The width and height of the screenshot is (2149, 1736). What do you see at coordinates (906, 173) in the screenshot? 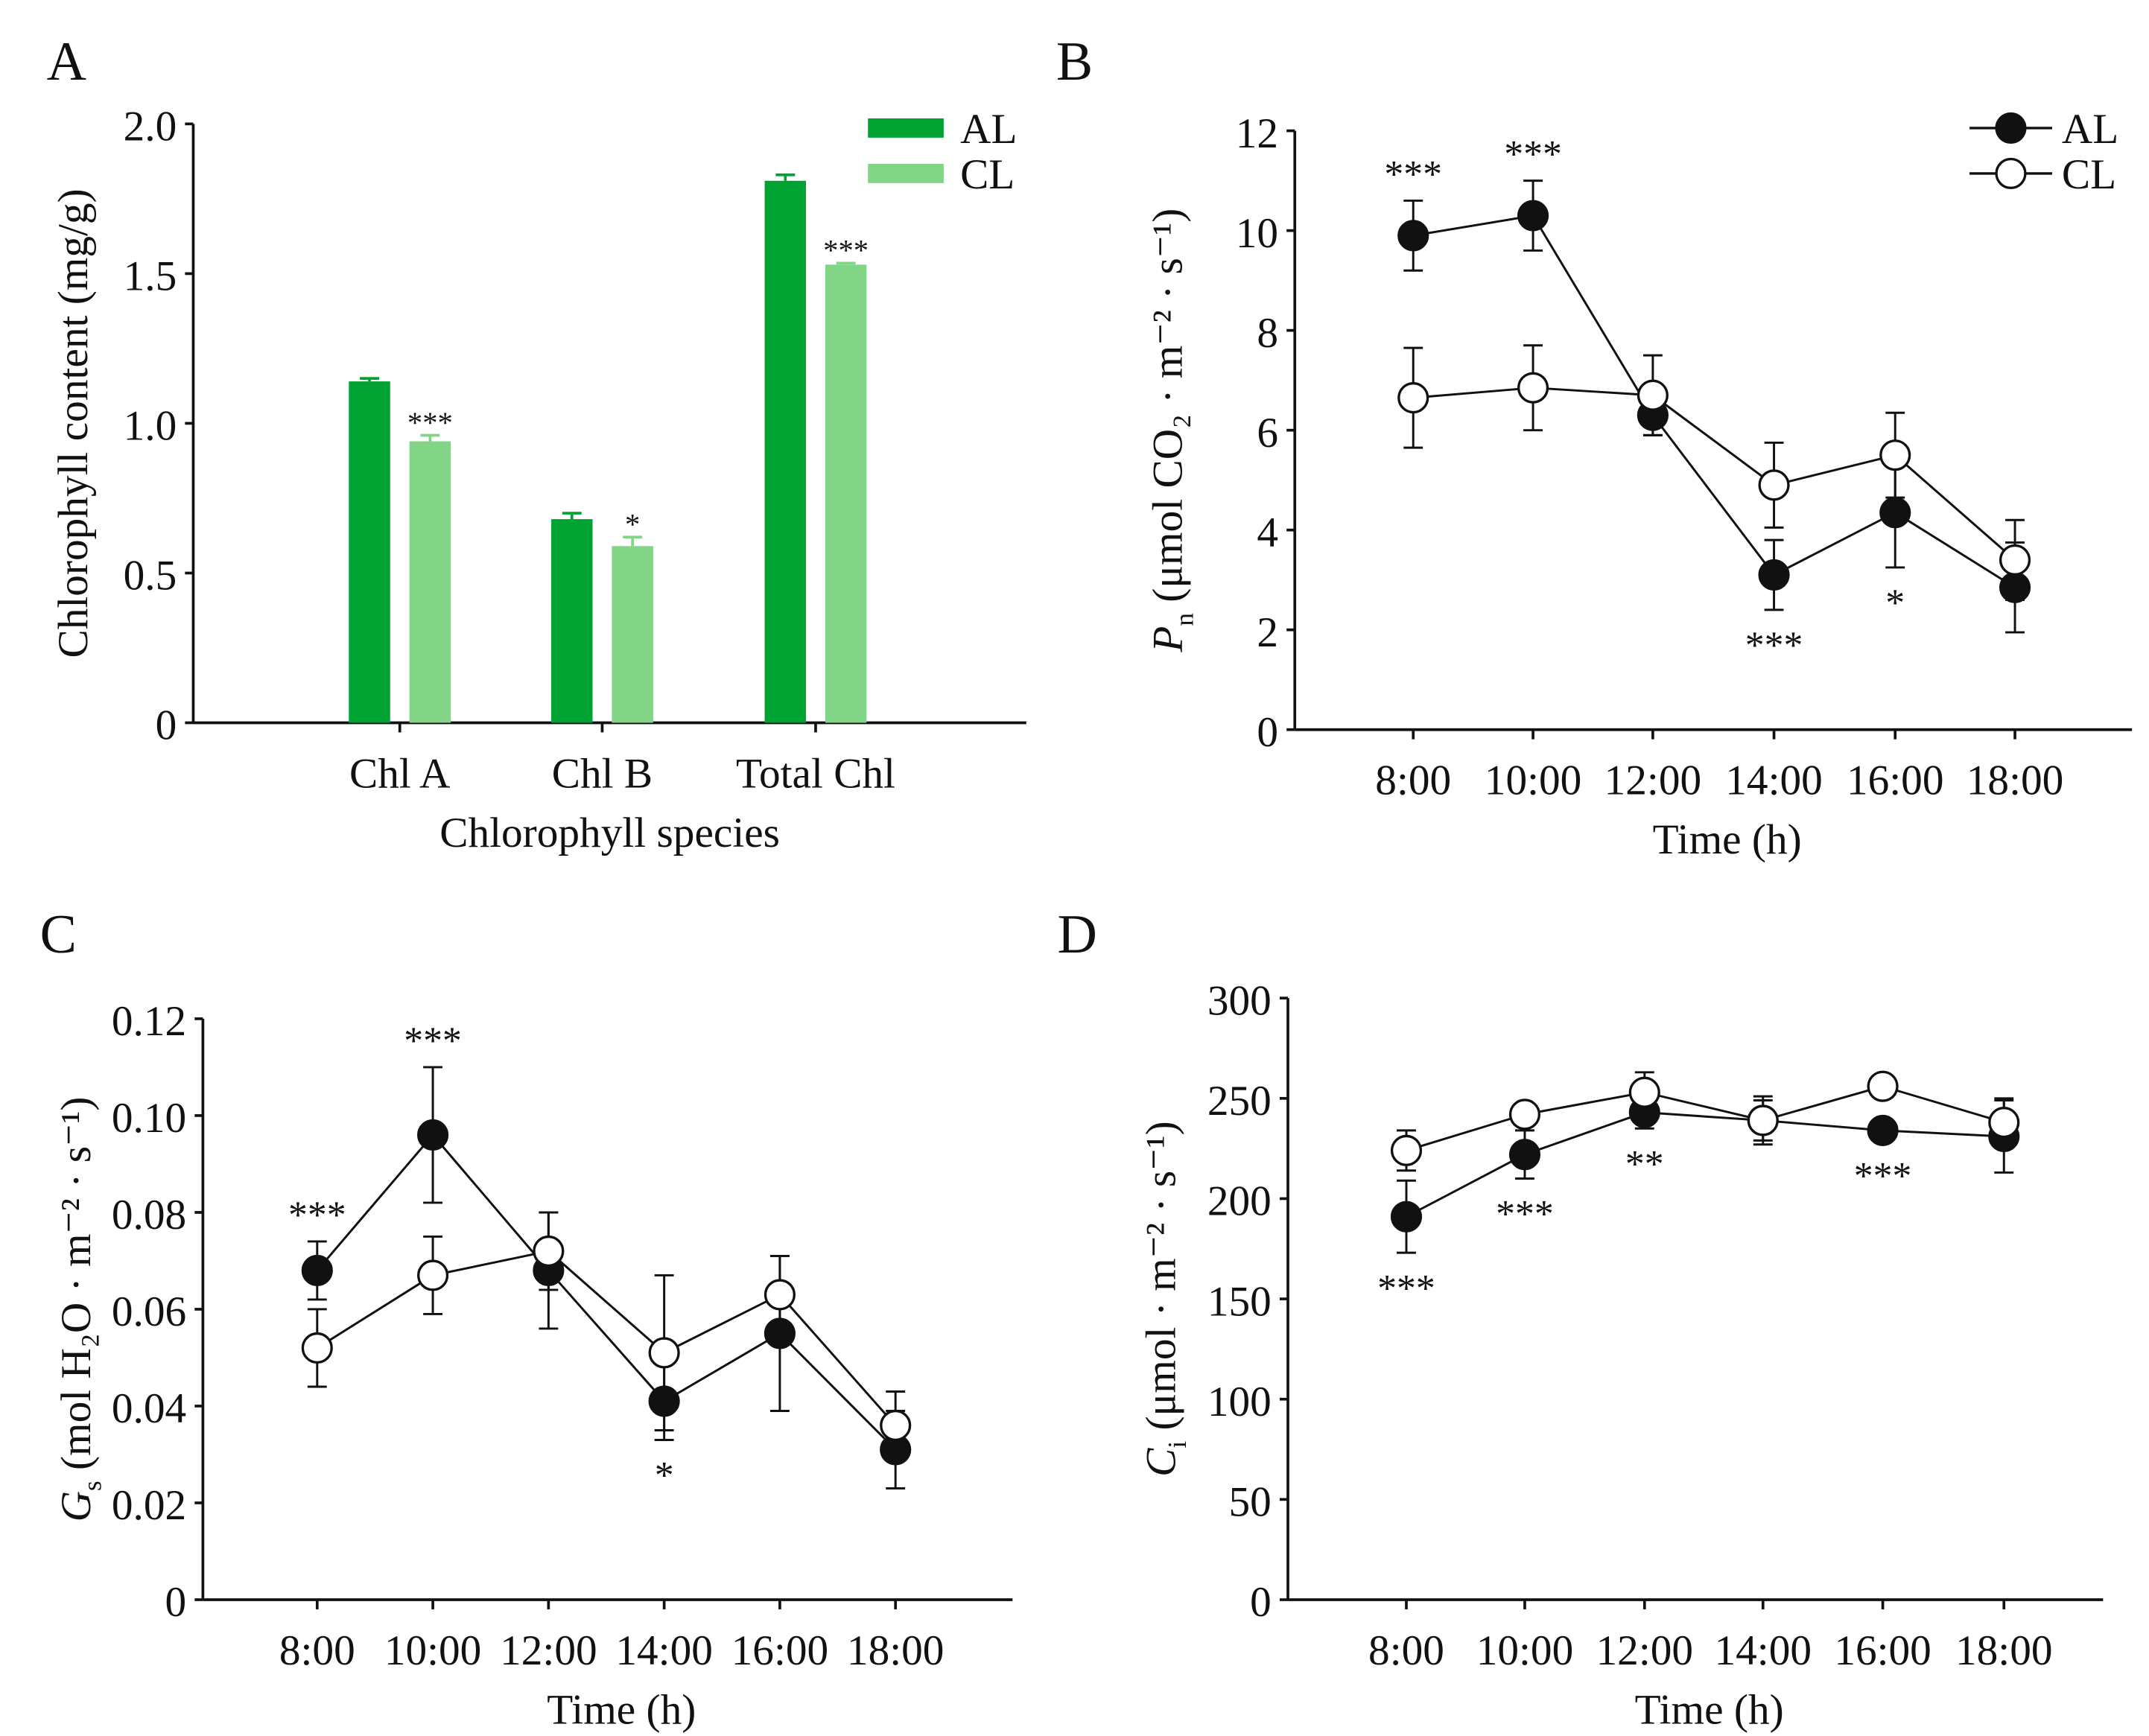
I see `legend-swatch-cl` at bounding box center [906, 173].